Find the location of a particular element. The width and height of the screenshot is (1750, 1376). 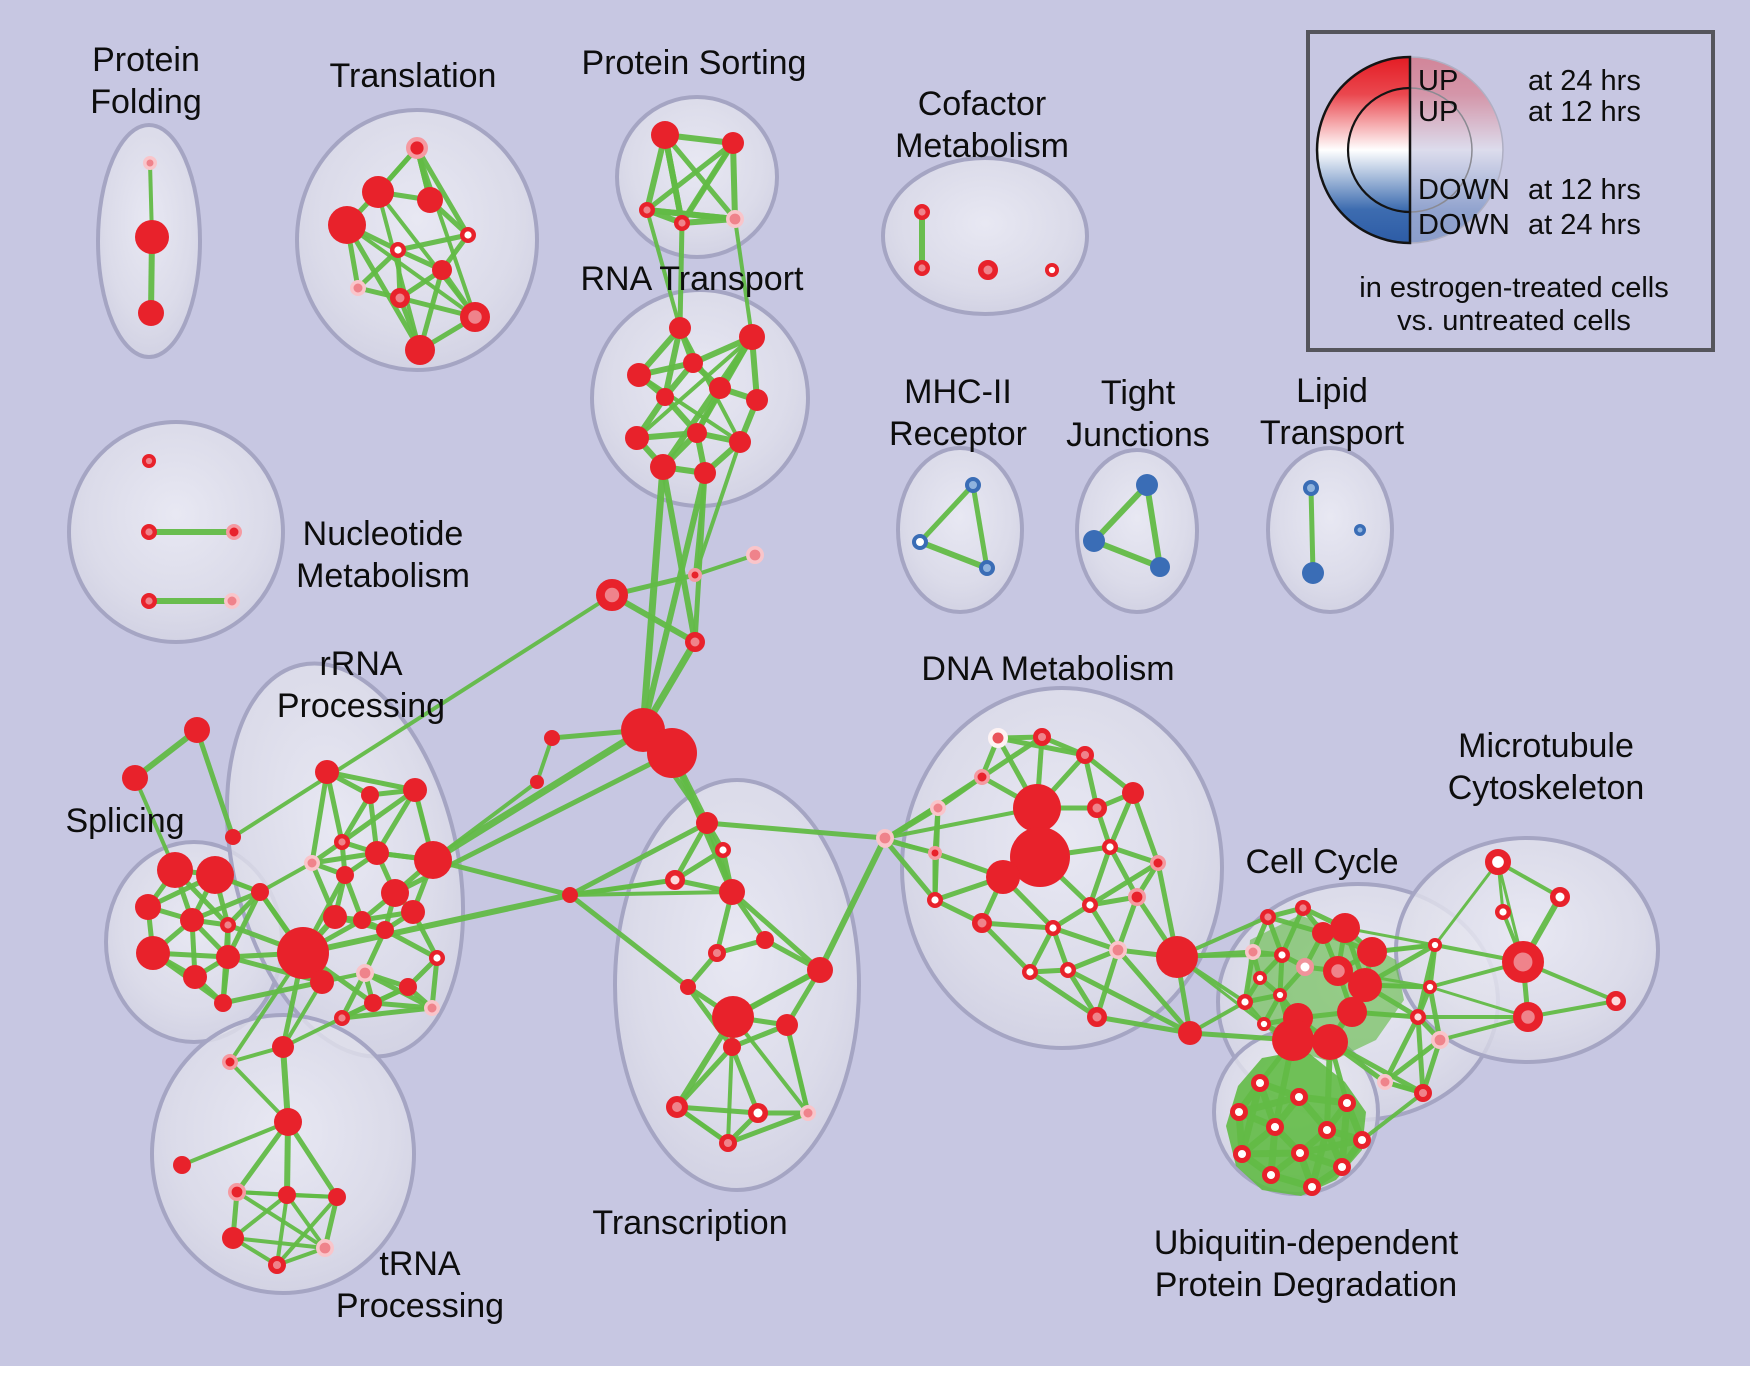

cluster-label-nucleotide-metabolism: Metabolism is located at coordinates (383, 576).